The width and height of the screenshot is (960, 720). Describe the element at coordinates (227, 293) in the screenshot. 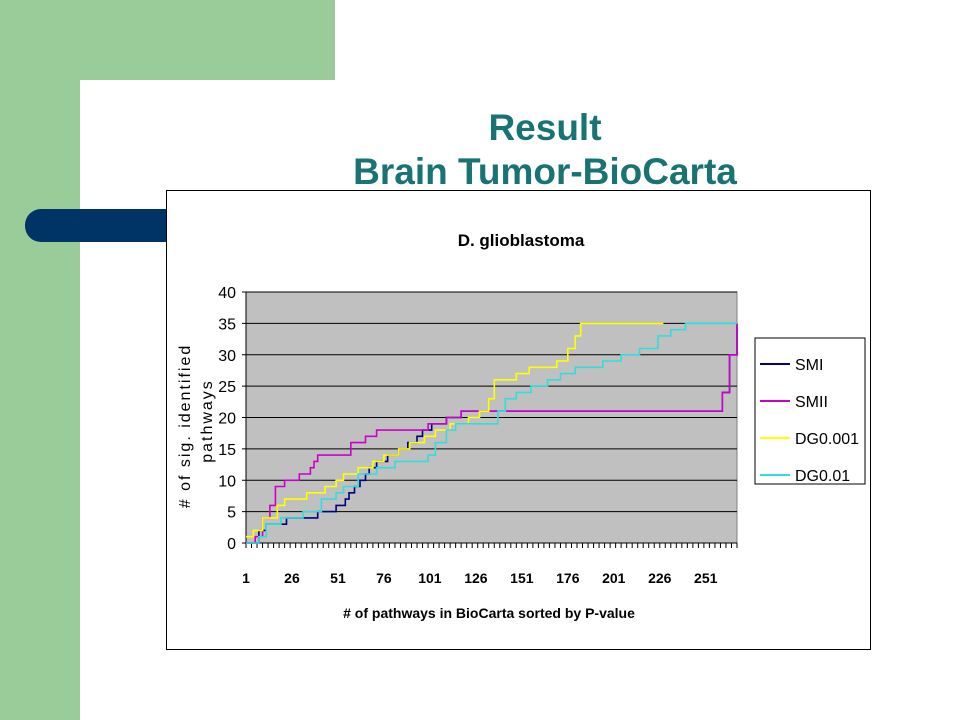

I see `y-tick-label: 40` at that location.